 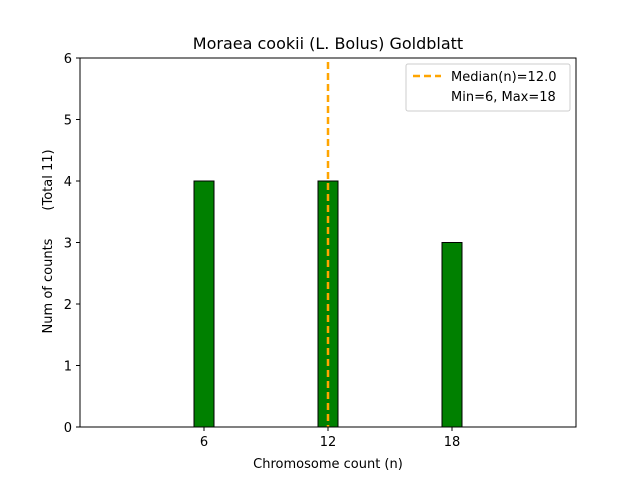 What do you see at coordinates (204, 442) in the screenshot?
I see `x-tick-label: 6` at bounding box center [204, 442].